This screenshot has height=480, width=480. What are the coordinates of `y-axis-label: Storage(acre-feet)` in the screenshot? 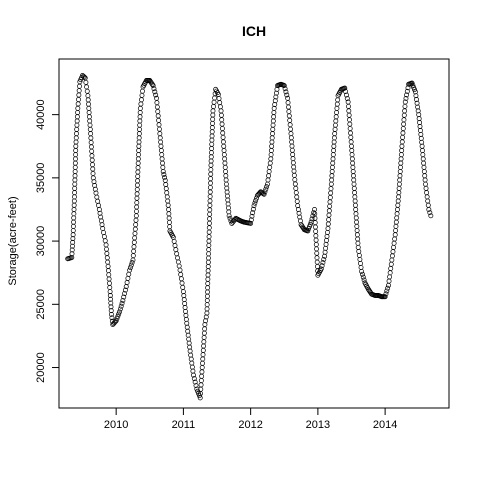 It's located at (13, 240).